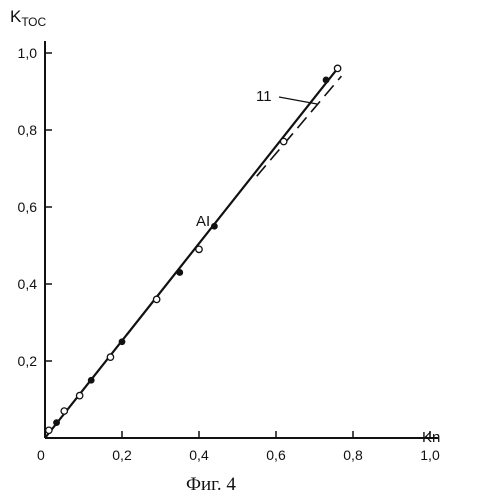 Image resolution: width=477 pixels, height=500 pixels. I want to click on y-tick-label: 0,6, so click(28, 207).